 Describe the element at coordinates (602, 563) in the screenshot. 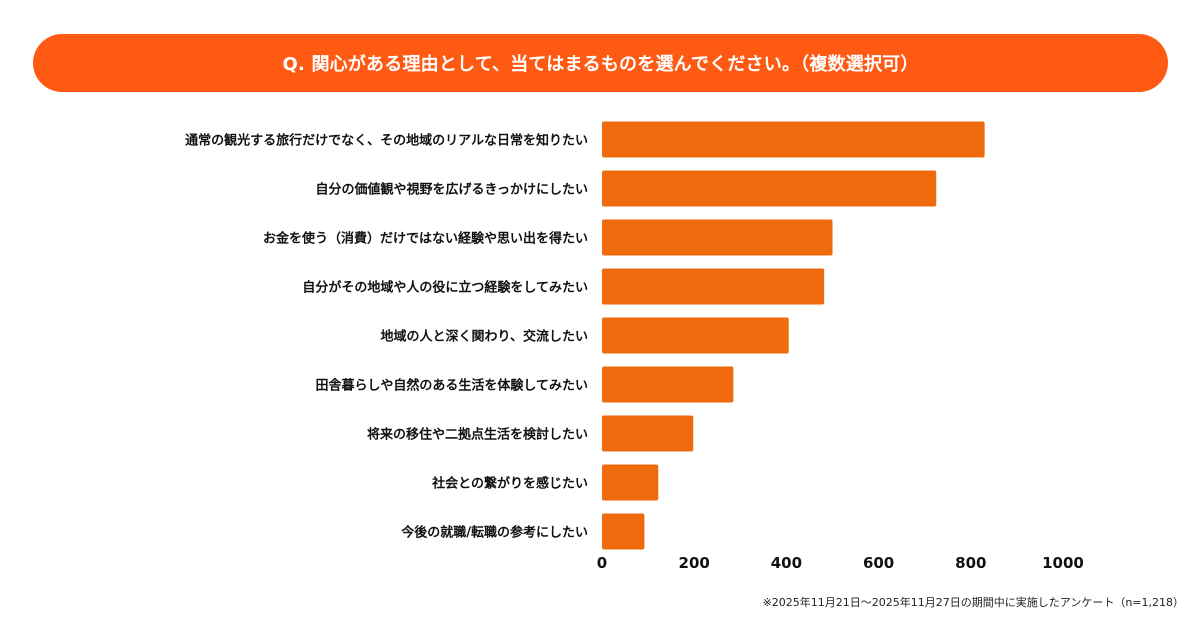

I see `x-tick-label: 0` at that location.